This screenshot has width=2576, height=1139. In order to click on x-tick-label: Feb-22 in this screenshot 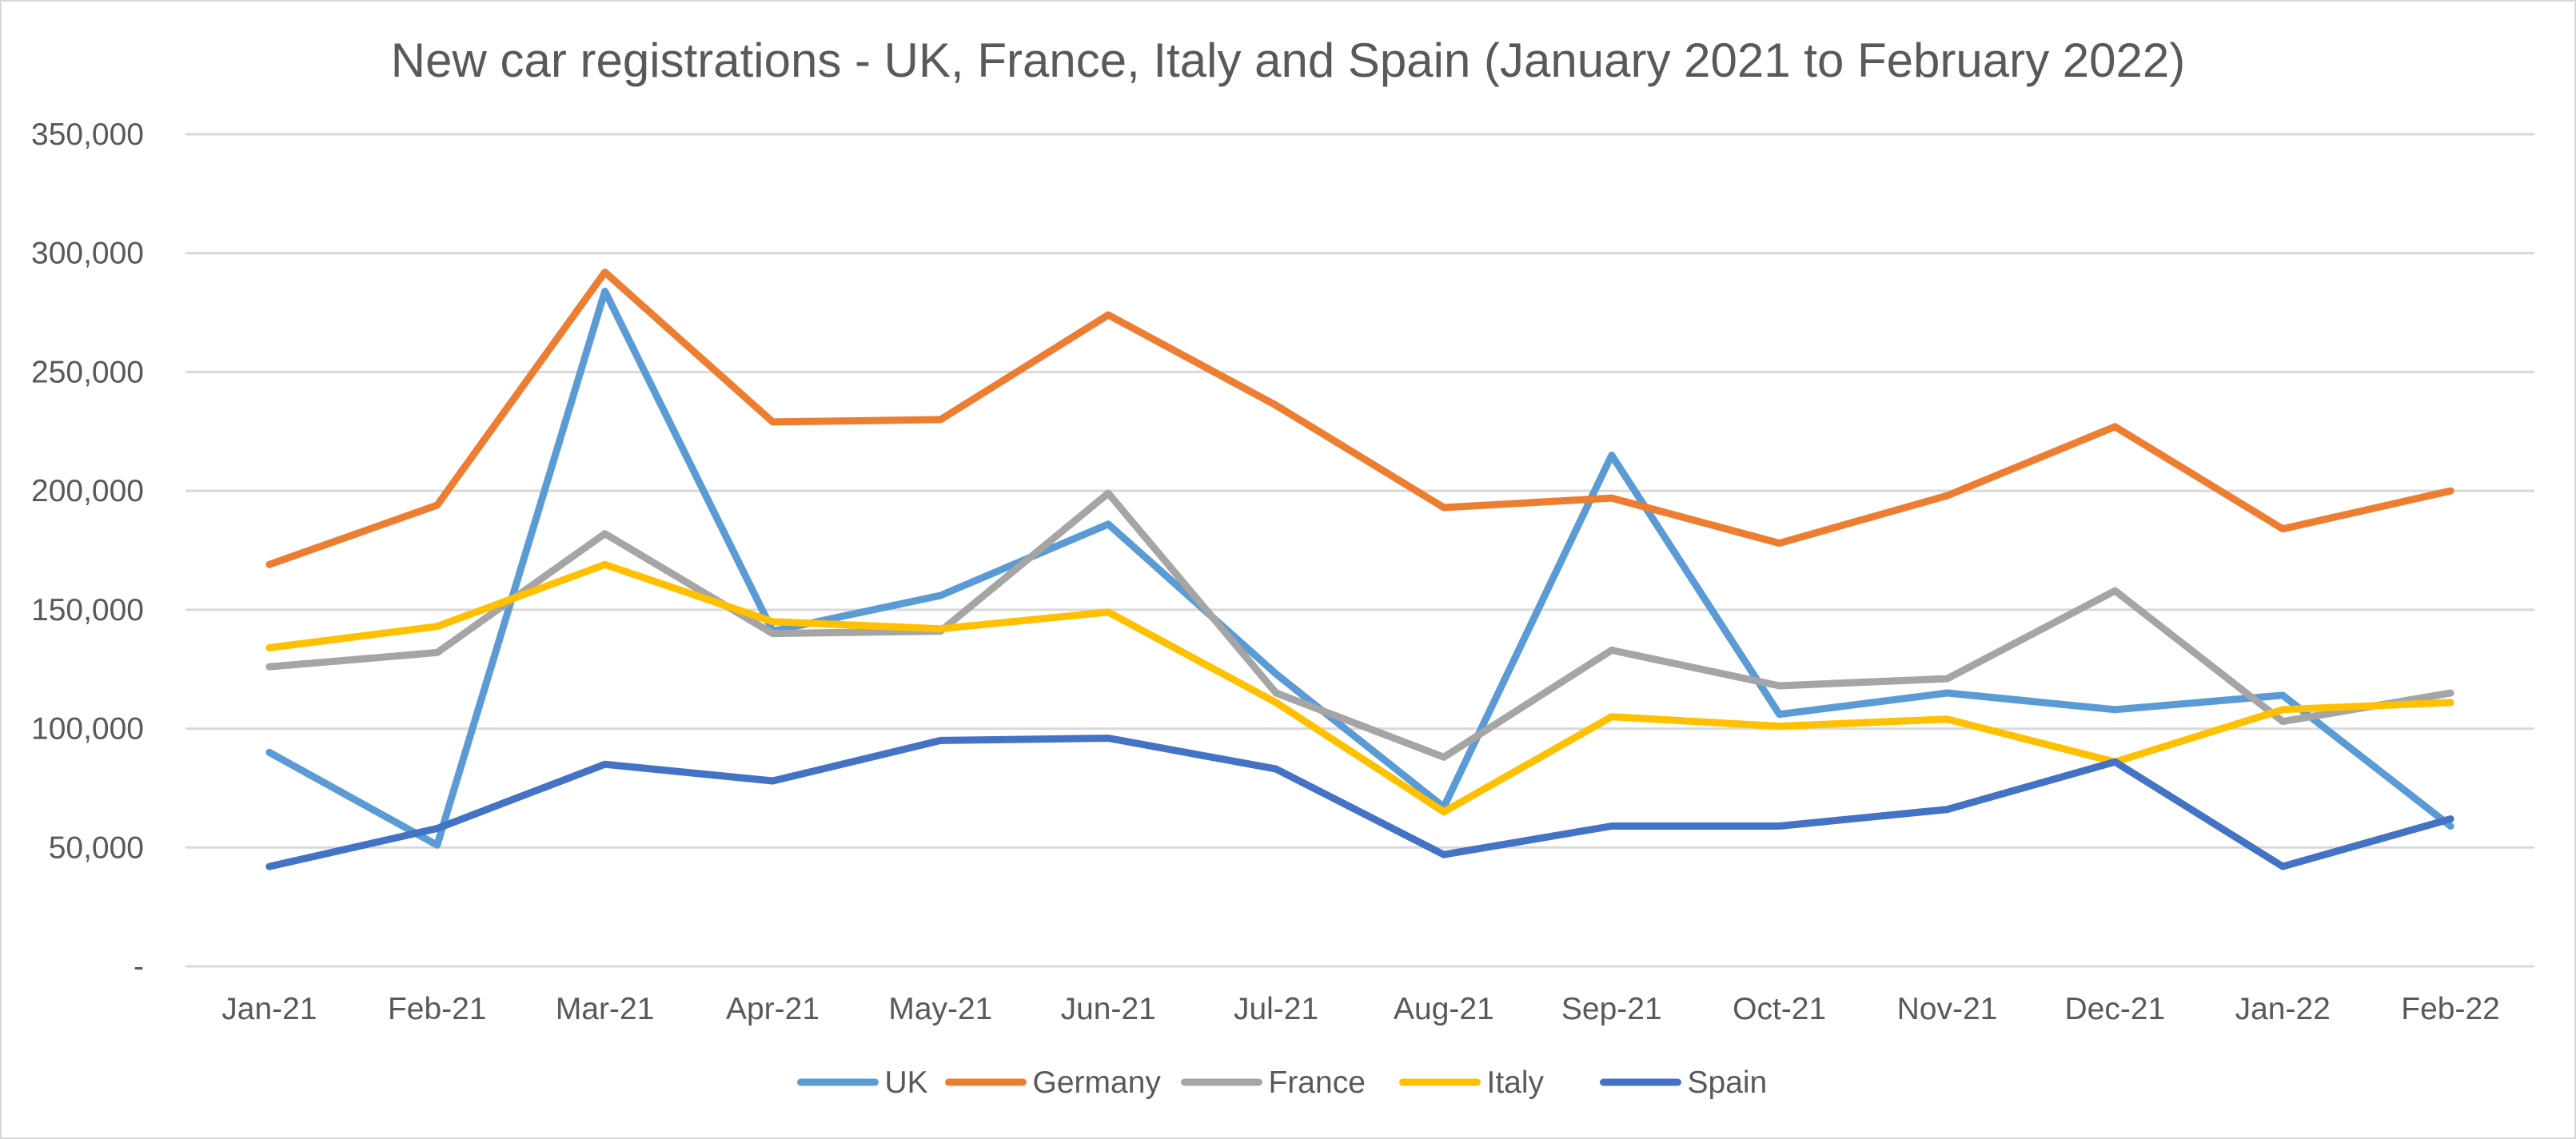, I will do `click(2450, 1009)`.